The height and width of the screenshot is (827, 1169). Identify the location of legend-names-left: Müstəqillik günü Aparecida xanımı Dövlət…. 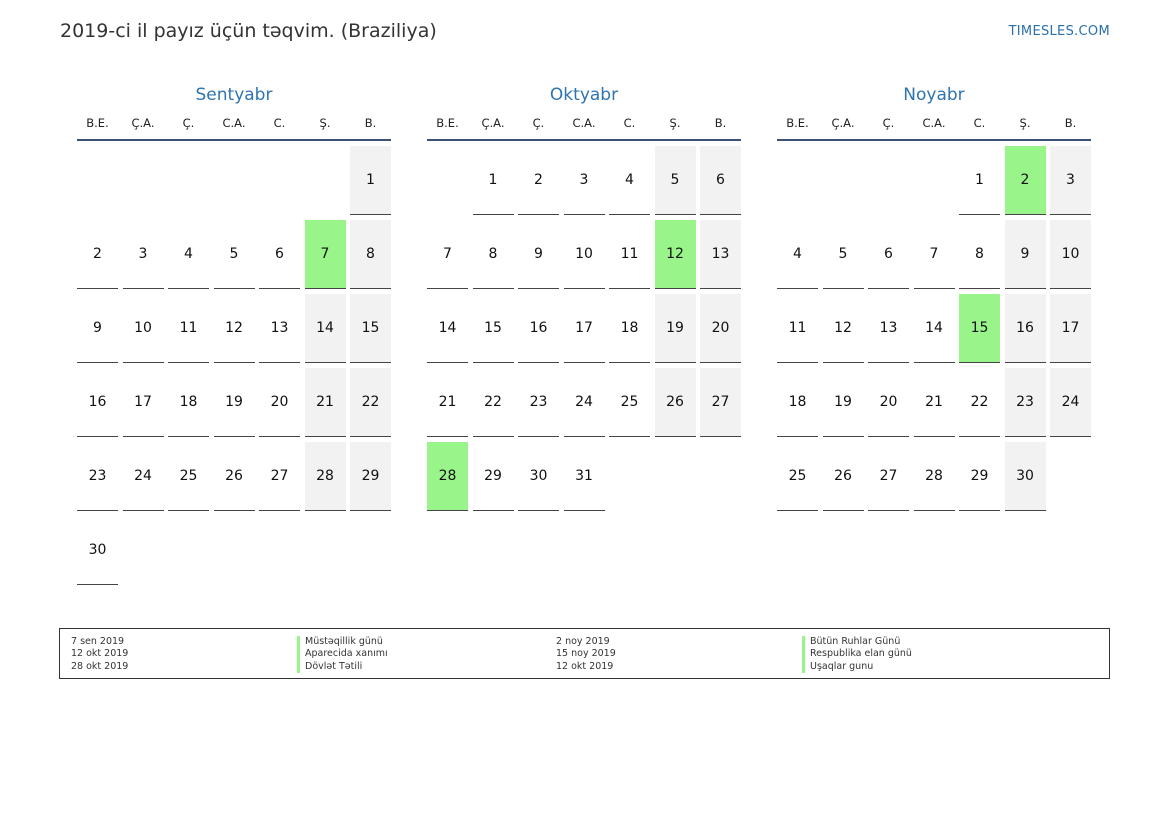
(342, 654).